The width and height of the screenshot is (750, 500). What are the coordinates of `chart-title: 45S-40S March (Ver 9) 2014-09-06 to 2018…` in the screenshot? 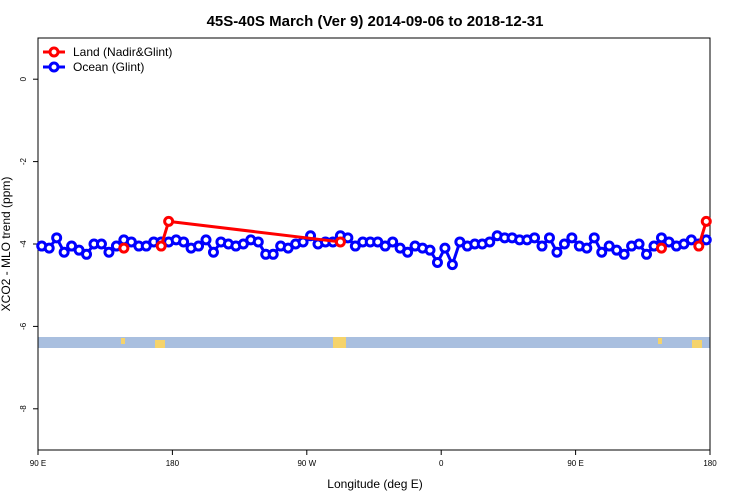 It's located at (375, 21).